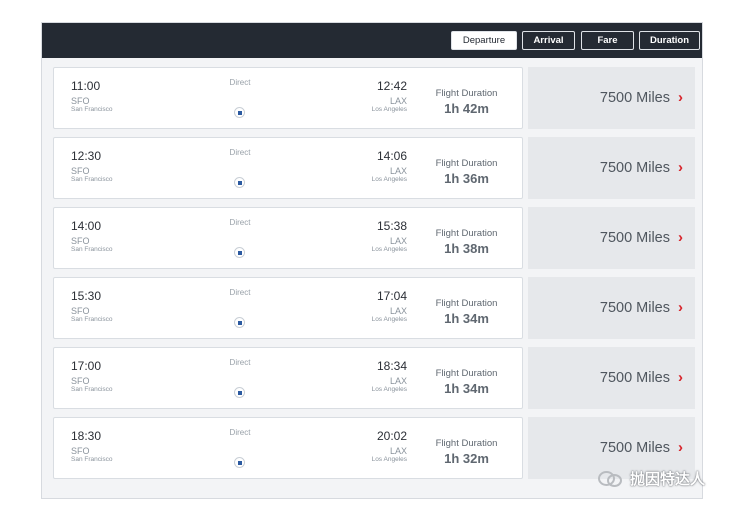  Describe the element at coordinates (372, 40) in the screenshot. I see `sort-toolbar: Departure Arrival Fare Duration` at that location.